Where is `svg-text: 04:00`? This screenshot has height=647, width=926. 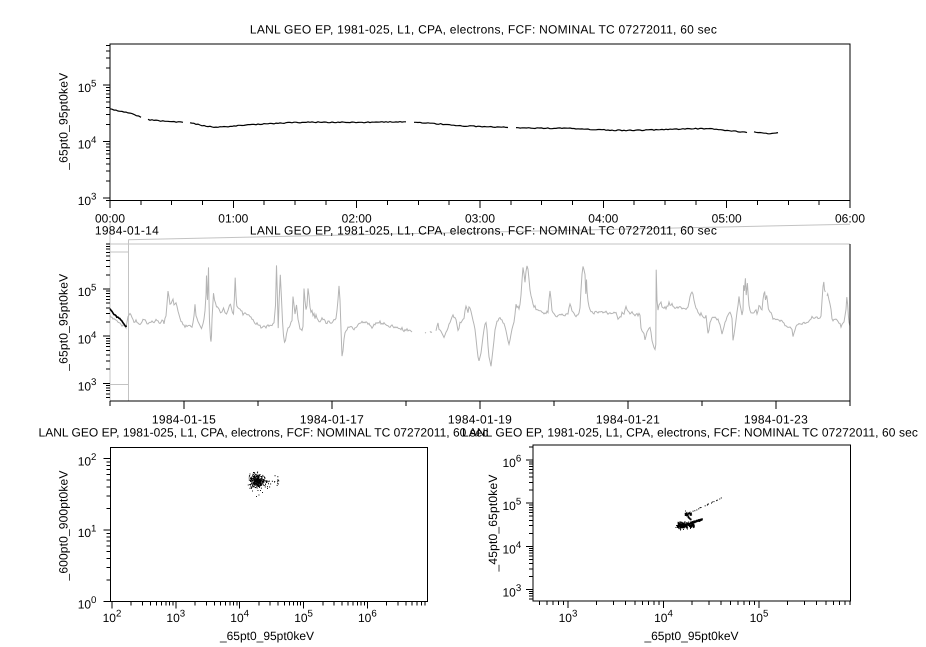
svg-text: 04:00 is located at coordinates (603, 219).